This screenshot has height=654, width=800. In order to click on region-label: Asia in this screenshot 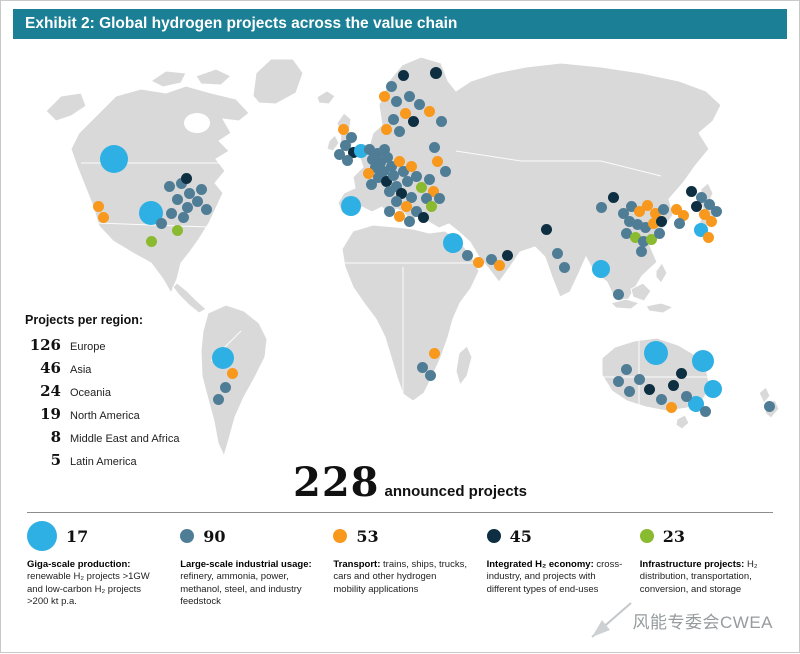, I will do `click(81, 370)`.